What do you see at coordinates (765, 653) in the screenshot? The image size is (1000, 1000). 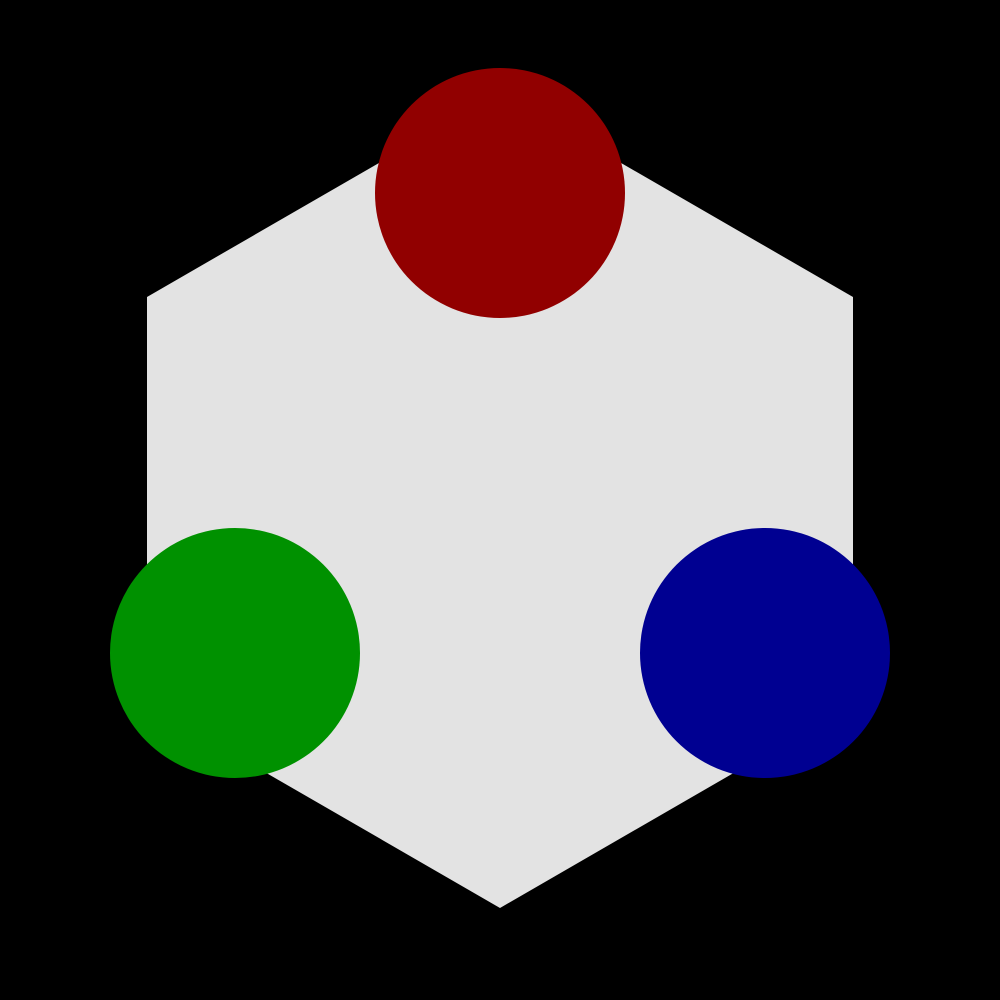 I see `blue-circle` at bounding box center [765, 653].